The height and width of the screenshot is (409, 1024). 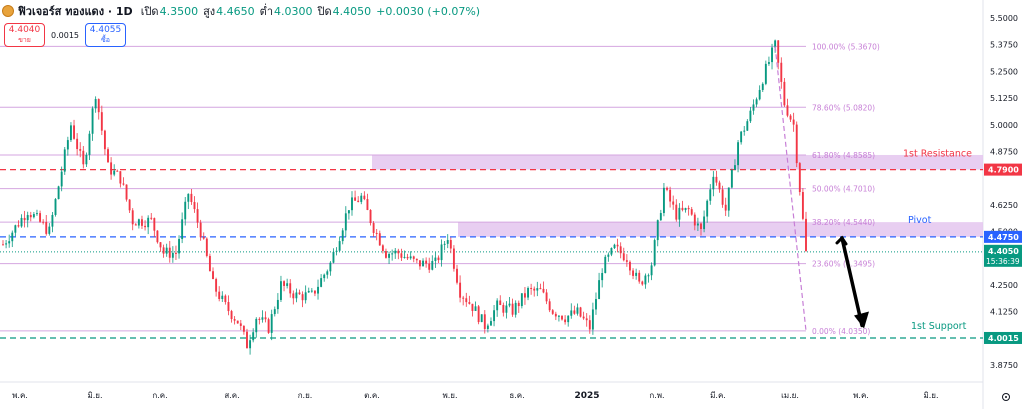 I want to click on level-tag, so click(x=1003, y=337).